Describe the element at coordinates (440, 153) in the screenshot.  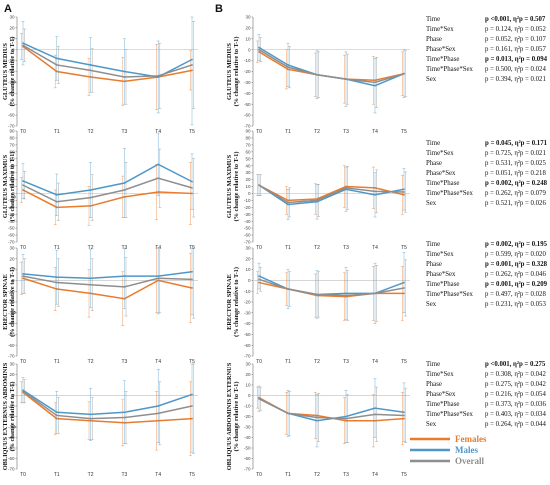
I see `stat-effect-label: Time*Sex` at that location.